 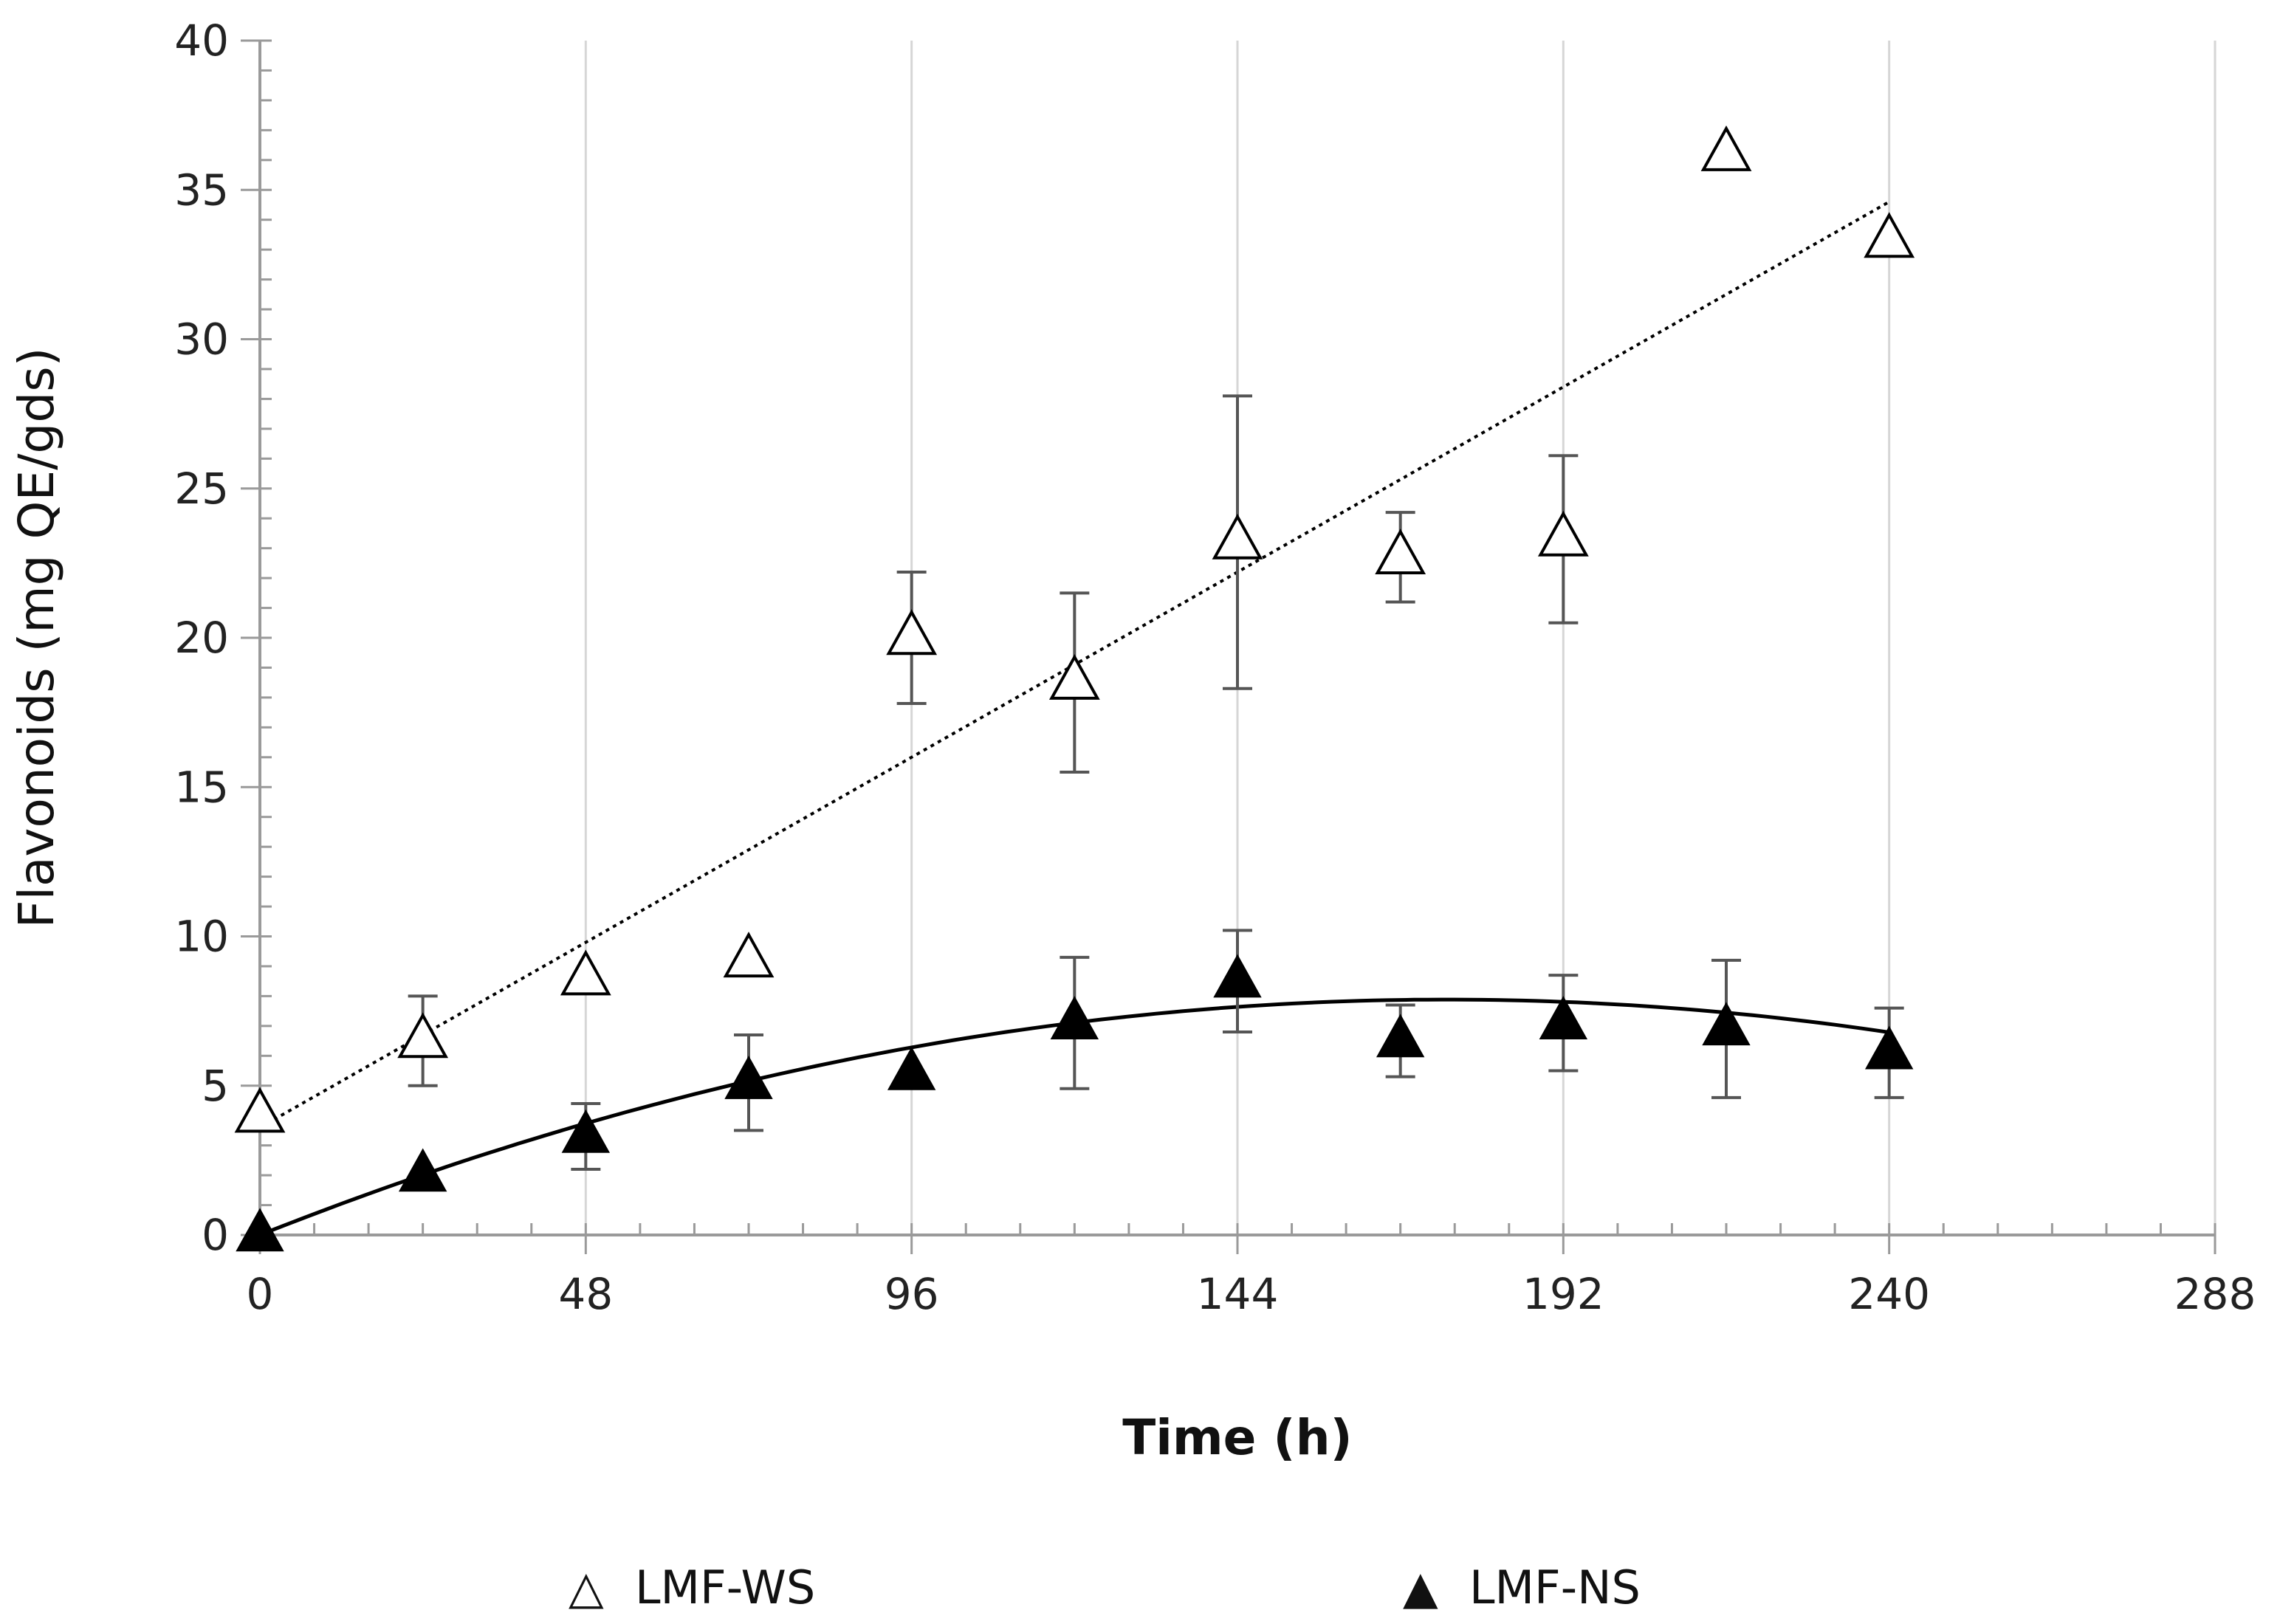 What do you see at coordinates (201, 489) in the screenshot?
I see `y-tick-label-25: 25` at bounding box center [201, 489].